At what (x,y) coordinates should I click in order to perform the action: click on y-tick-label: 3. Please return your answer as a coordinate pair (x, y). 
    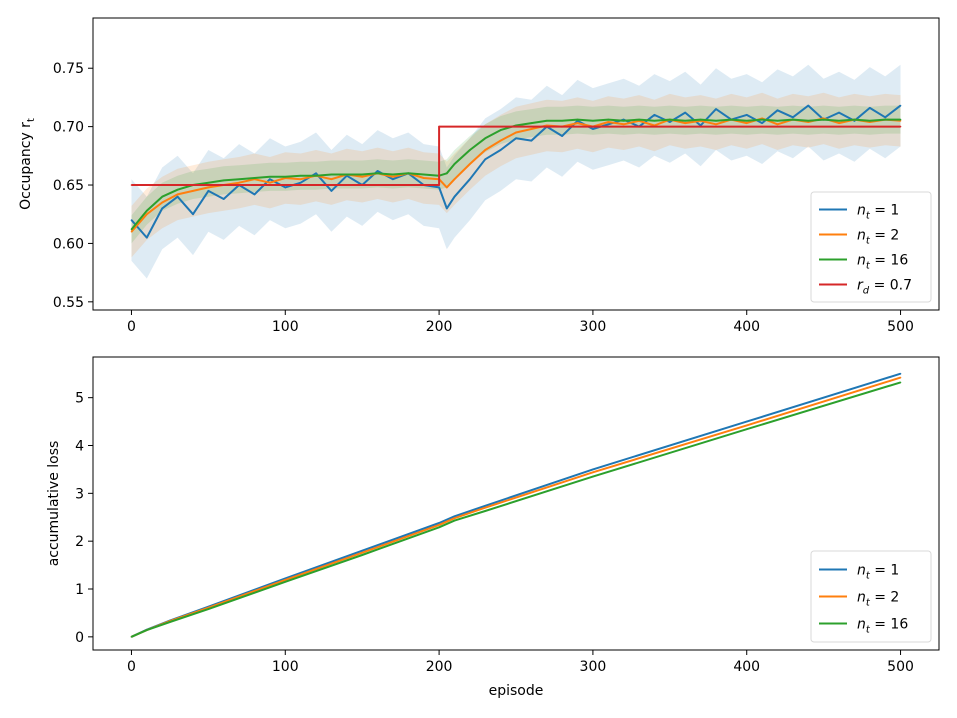
    Looking at the image, I should click on (79, 494).